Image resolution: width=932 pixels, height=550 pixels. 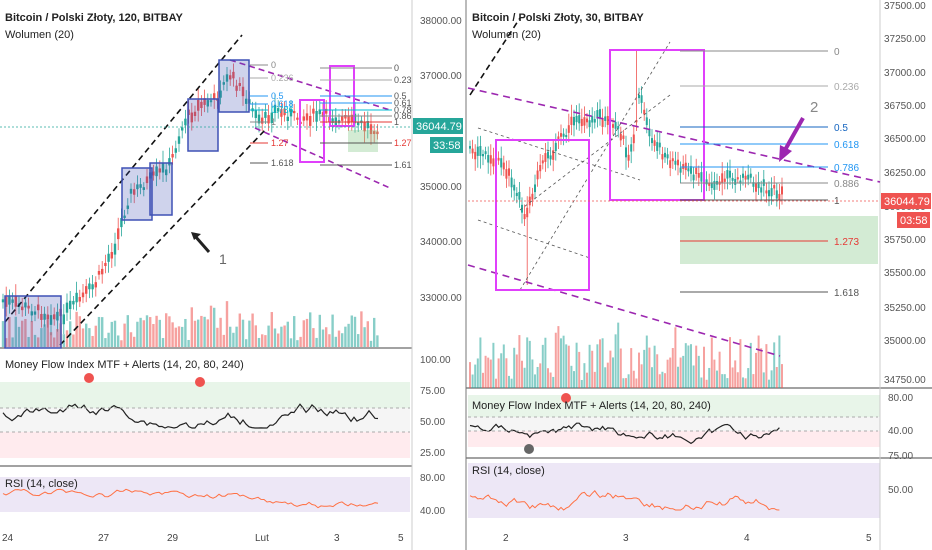 I want to click on right-downtrend-upper, so click(x=674, y=135).